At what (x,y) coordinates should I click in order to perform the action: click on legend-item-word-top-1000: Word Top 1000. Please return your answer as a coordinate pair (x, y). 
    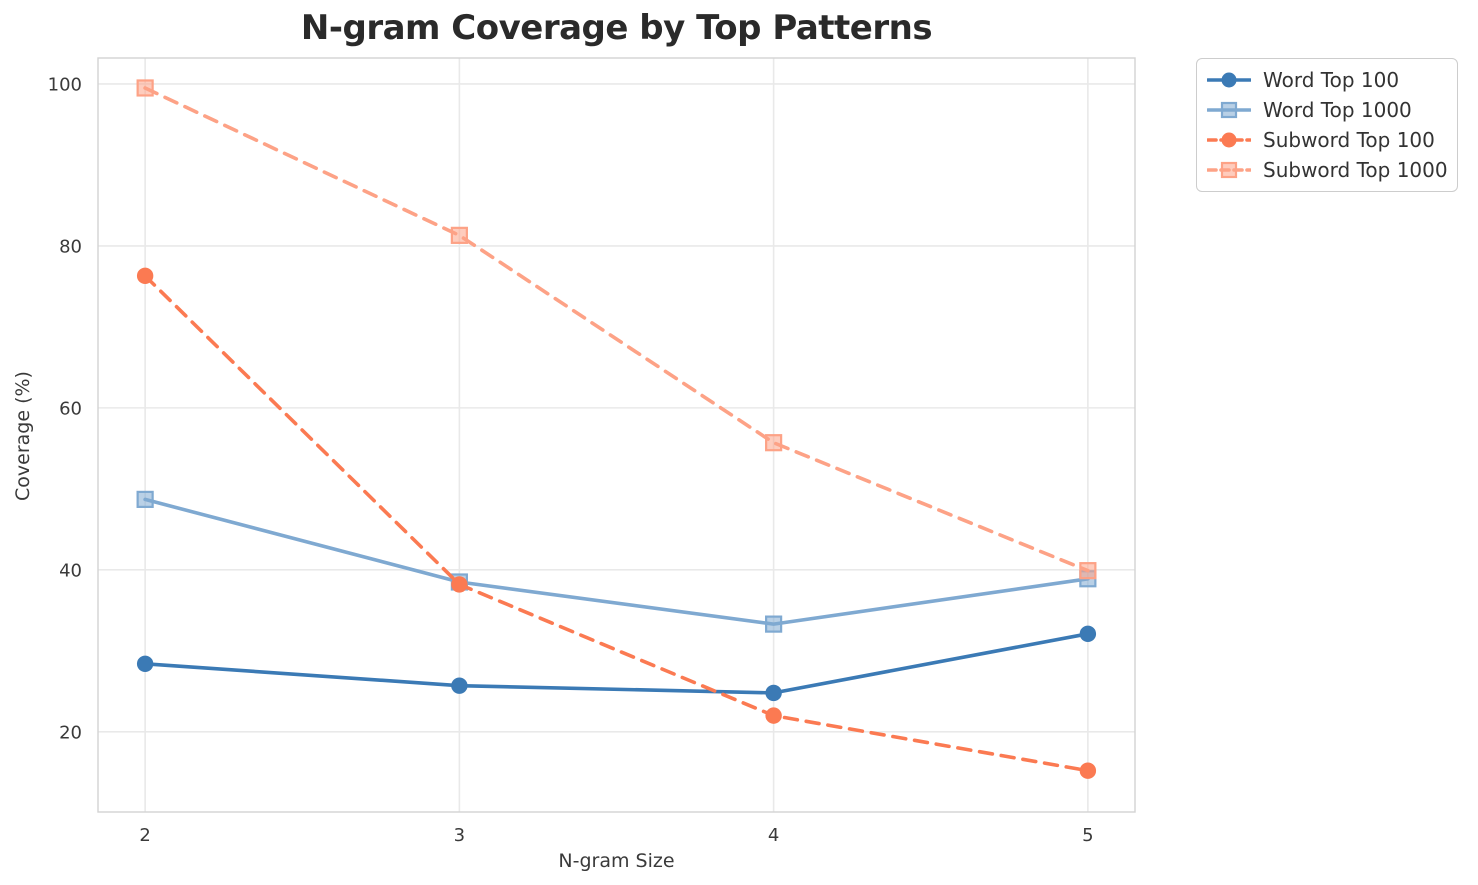
    Looking at the image, I should click on (1327, 110).